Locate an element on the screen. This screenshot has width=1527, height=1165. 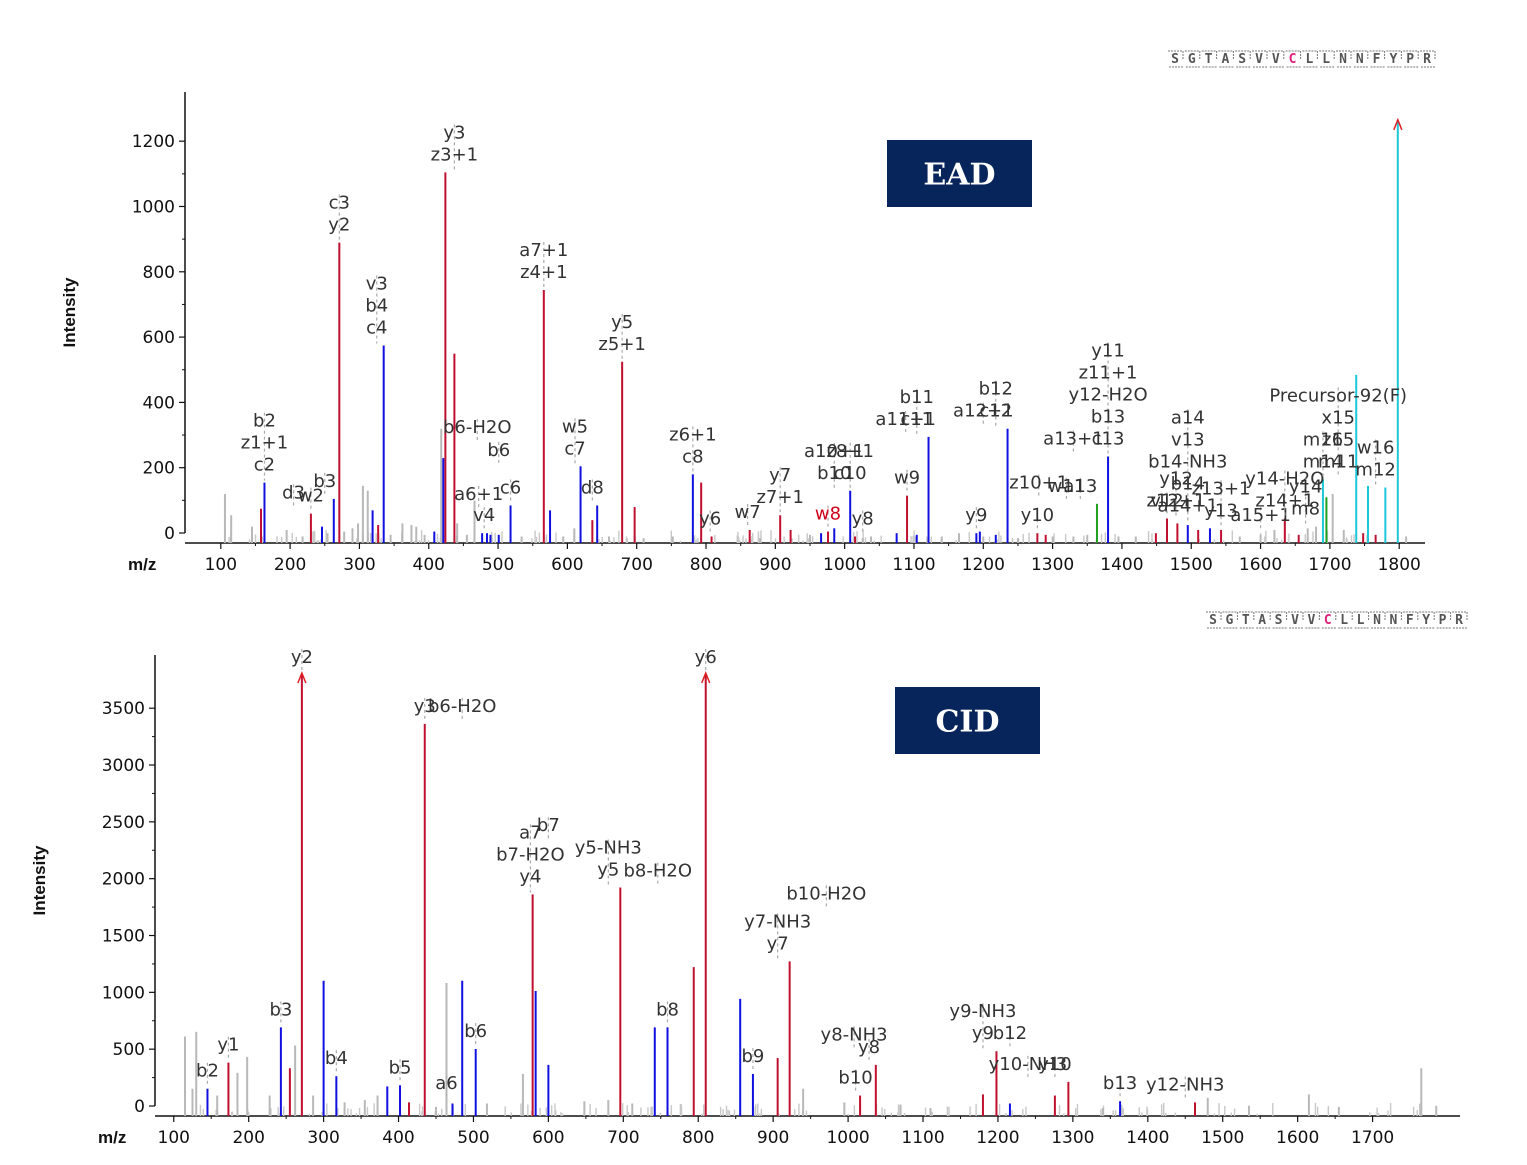
fragment-label: y14 is located at coordinates (1306, 487).